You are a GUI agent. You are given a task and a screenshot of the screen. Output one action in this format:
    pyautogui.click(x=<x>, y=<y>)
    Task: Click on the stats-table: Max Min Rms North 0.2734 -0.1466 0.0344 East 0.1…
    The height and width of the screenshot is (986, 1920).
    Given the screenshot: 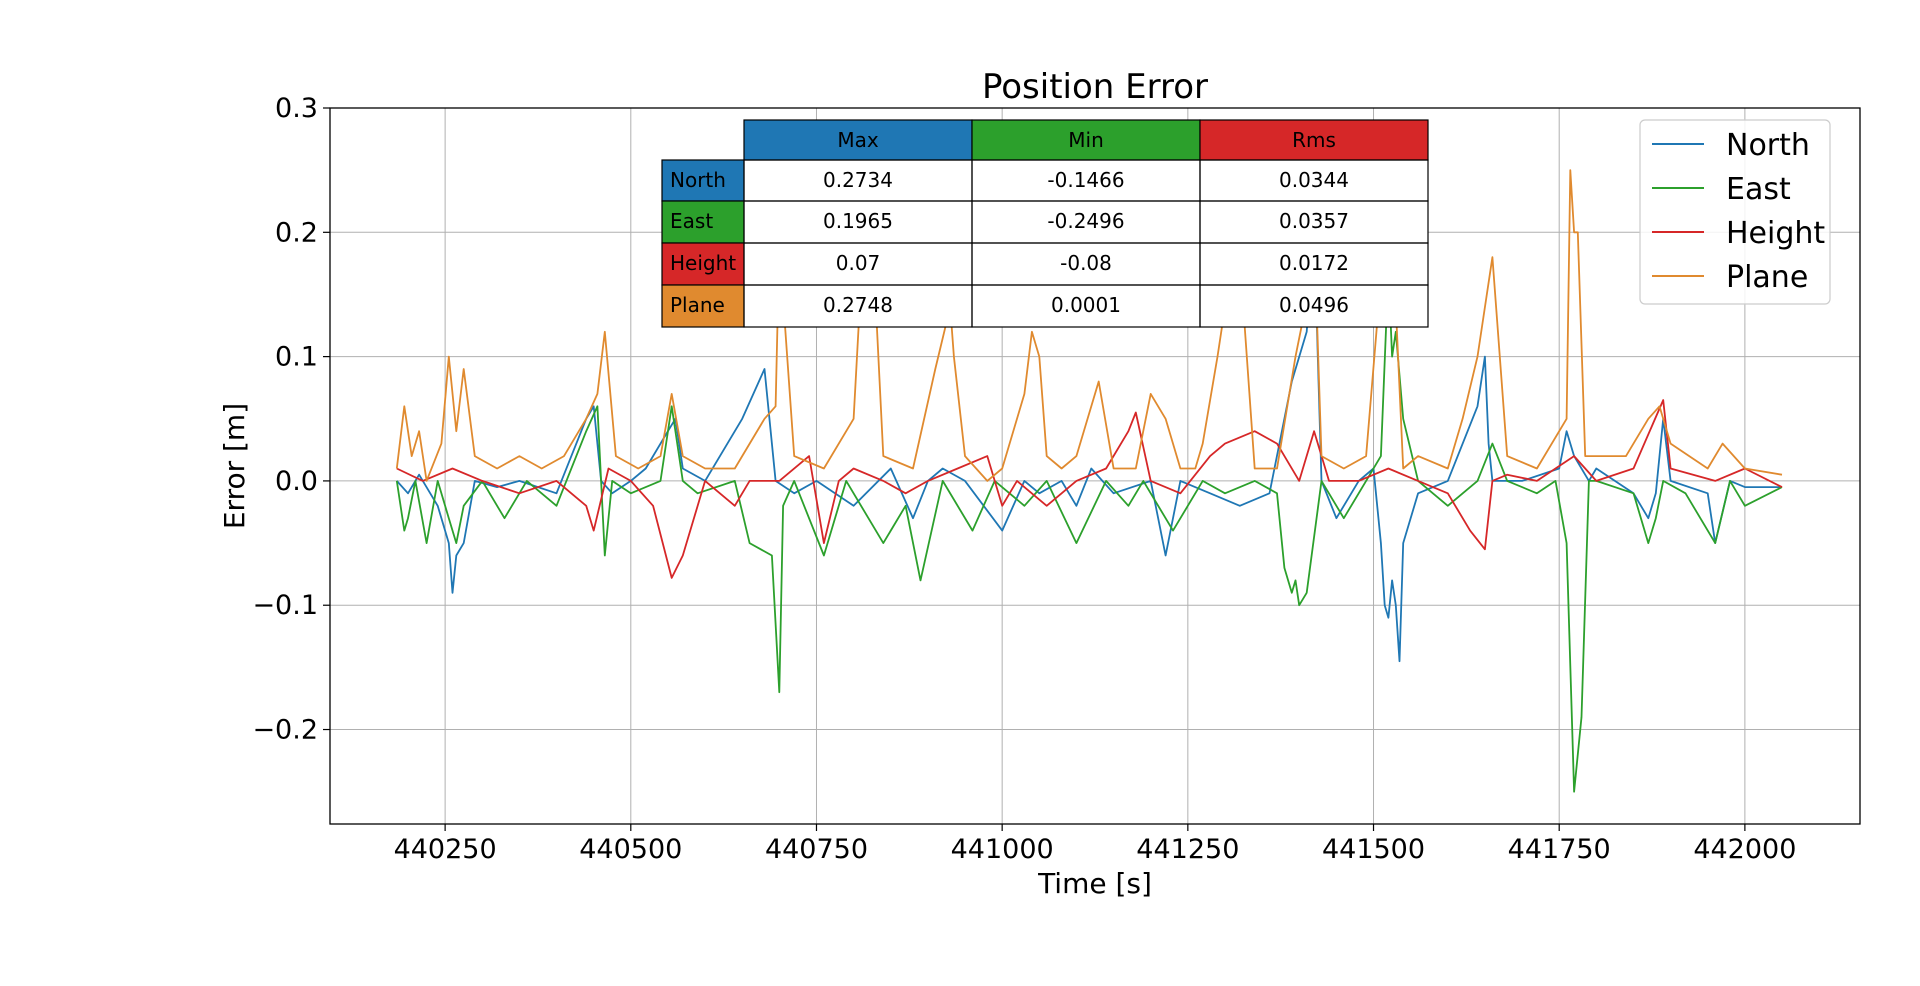 What is the action you would take?
    pyautogui.click(x=1045, y=223)
    